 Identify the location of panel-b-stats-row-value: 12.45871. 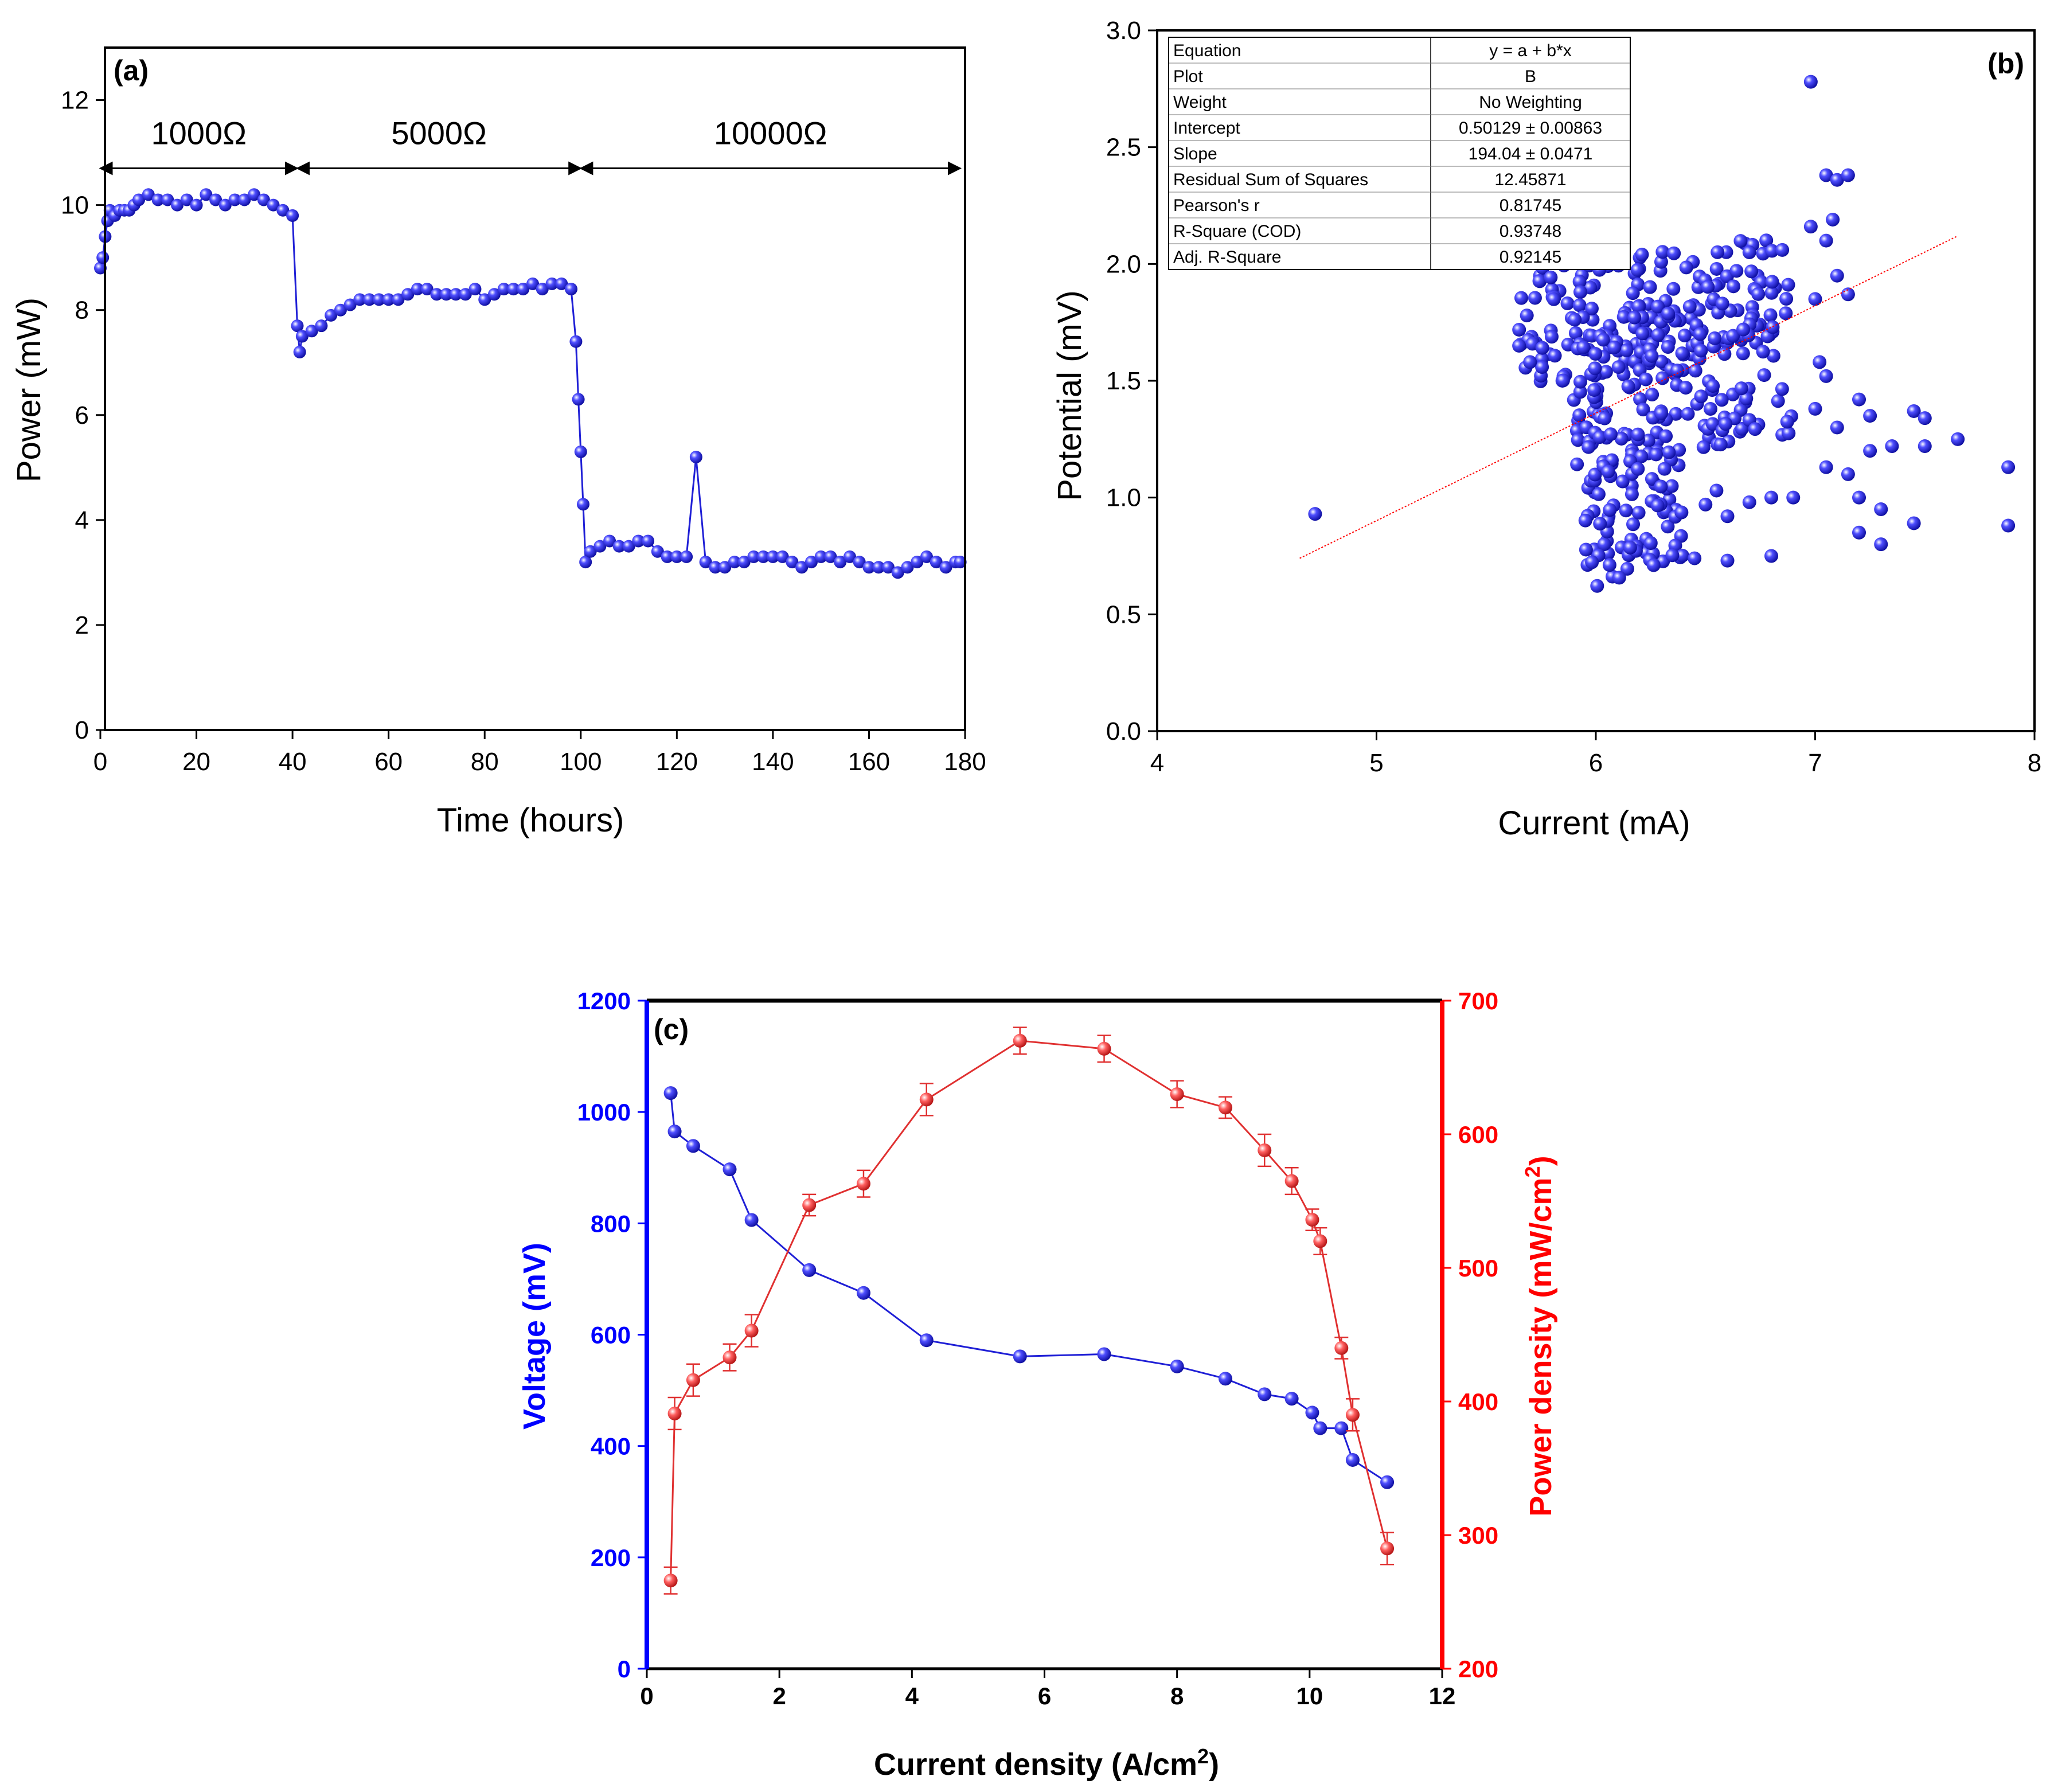
(1530, 179).